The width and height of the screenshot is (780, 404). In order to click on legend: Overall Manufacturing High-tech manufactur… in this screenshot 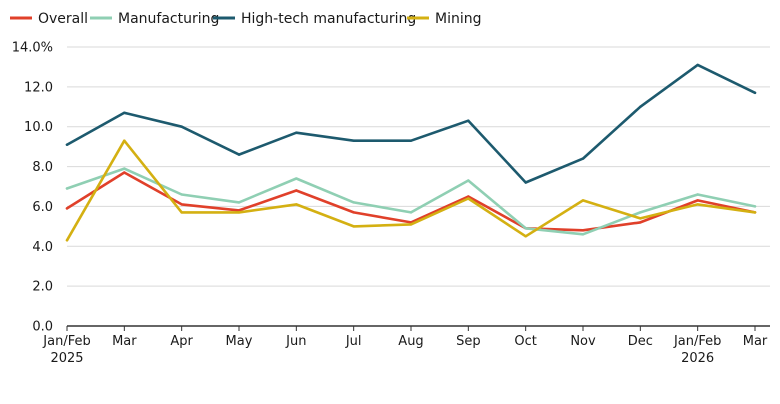, I will do `click(246, 19)`.